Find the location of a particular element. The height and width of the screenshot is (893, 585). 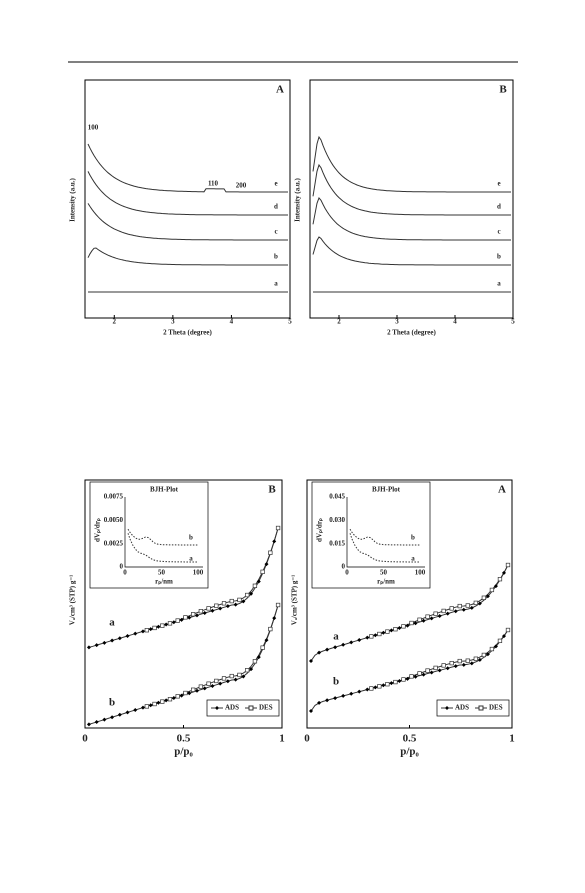

legend-label: ADS is located at coordinates (462, 708).